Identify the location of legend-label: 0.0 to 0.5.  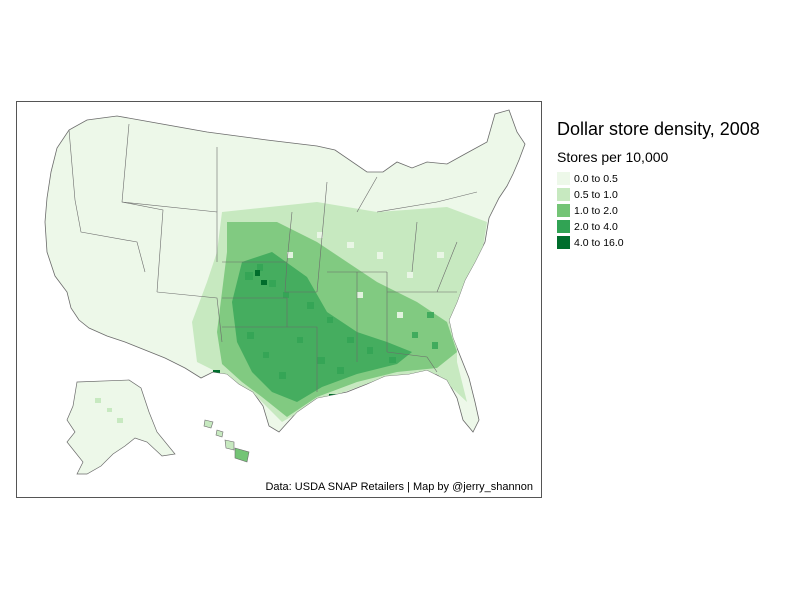
(596, 178).